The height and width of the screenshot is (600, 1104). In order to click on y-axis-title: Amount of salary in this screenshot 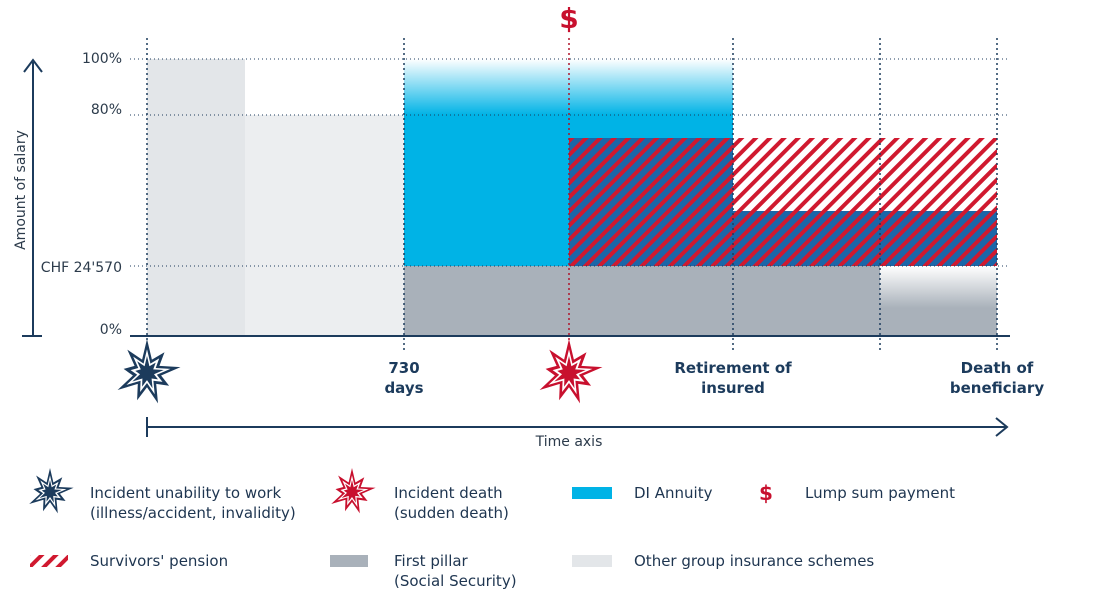, I will do `click(21, 190)`.